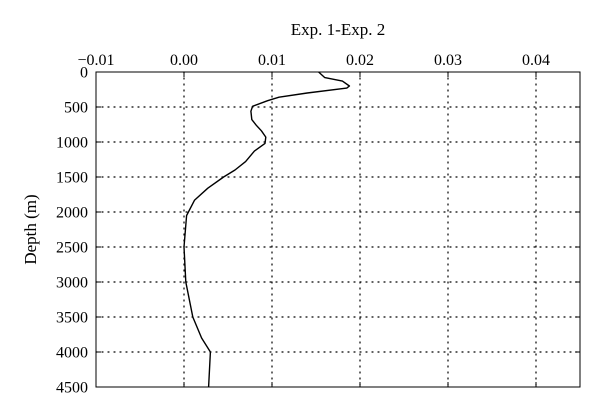  Describe the element at coordinates (72, 248) in the screenshot. I see `y-tick-label: 2500` at that location.